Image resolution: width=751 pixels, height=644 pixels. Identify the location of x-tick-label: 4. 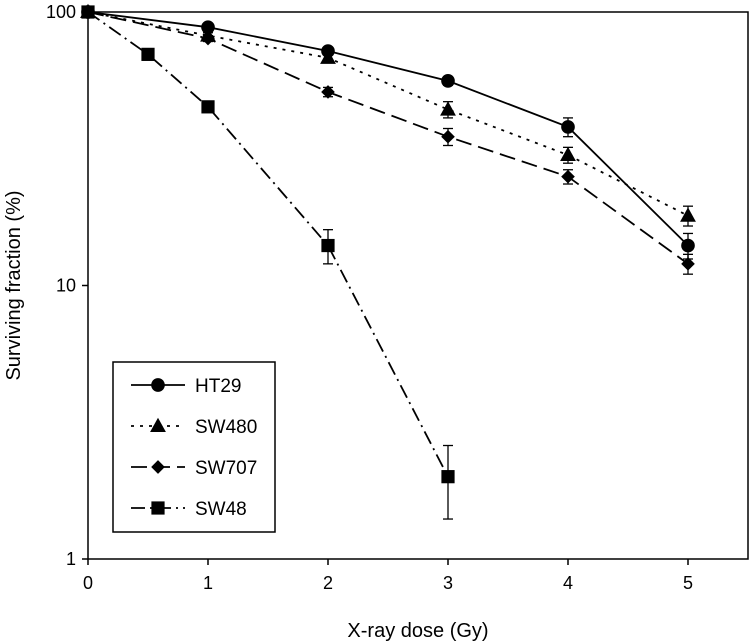
(568, 583).